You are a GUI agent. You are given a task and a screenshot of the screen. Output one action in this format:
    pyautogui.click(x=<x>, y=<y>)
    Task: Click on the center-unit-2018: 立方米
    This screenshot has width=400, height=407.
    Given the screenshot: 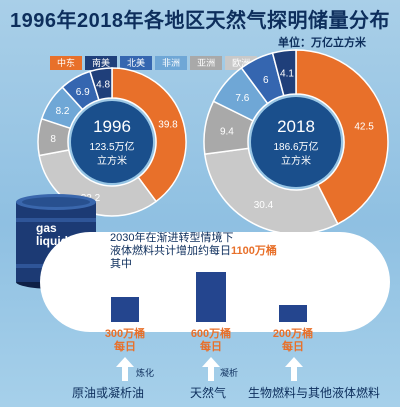 What is the action you would take?
    pyautogui.click(x=296, y=160)
    